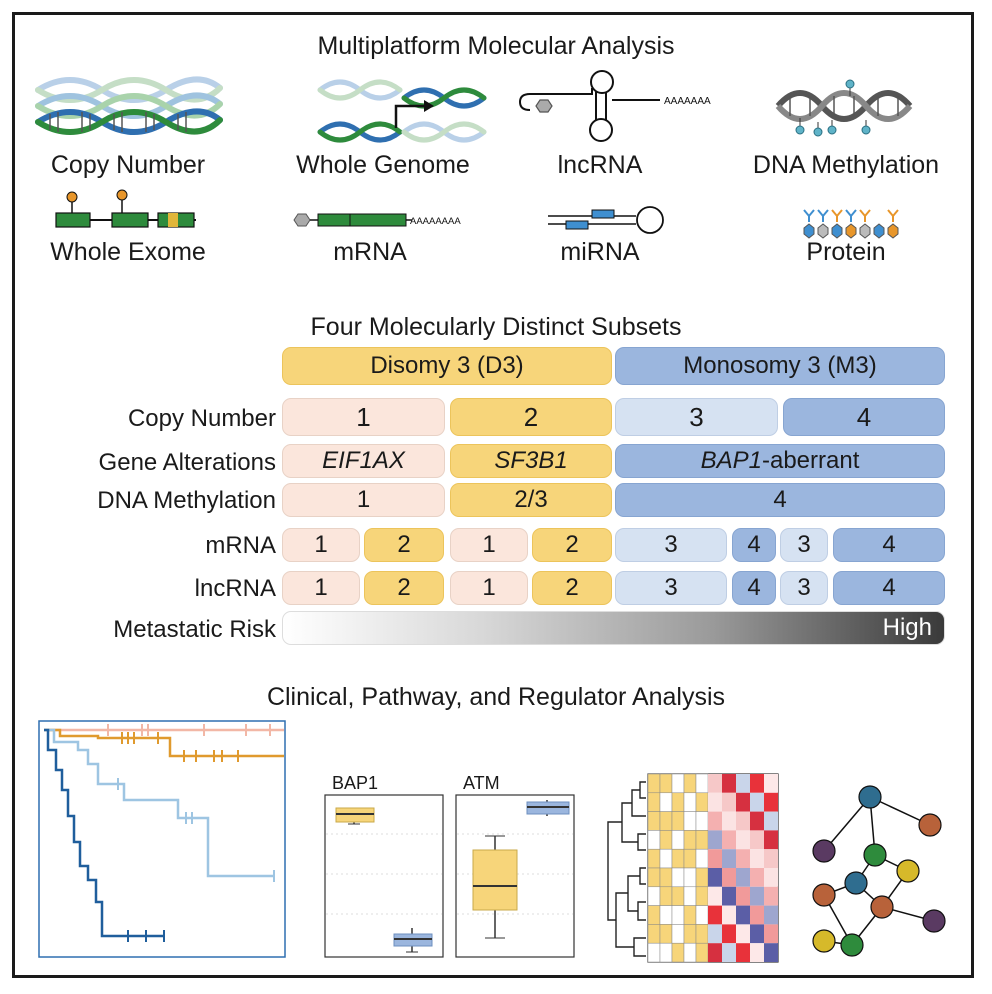  I want to click on copy-number-subset-2: 2, so click(531, 417).